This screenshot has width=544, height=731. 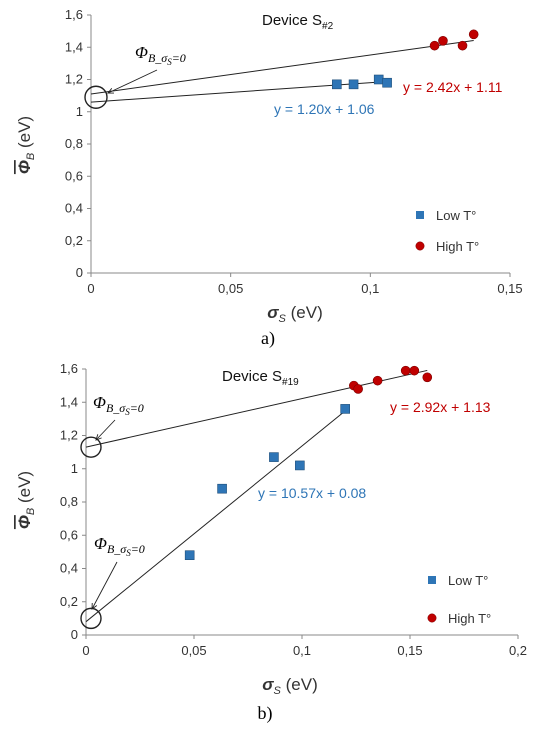 I want to click on chart-title-subscript: #19, so click(x=290, y=382).